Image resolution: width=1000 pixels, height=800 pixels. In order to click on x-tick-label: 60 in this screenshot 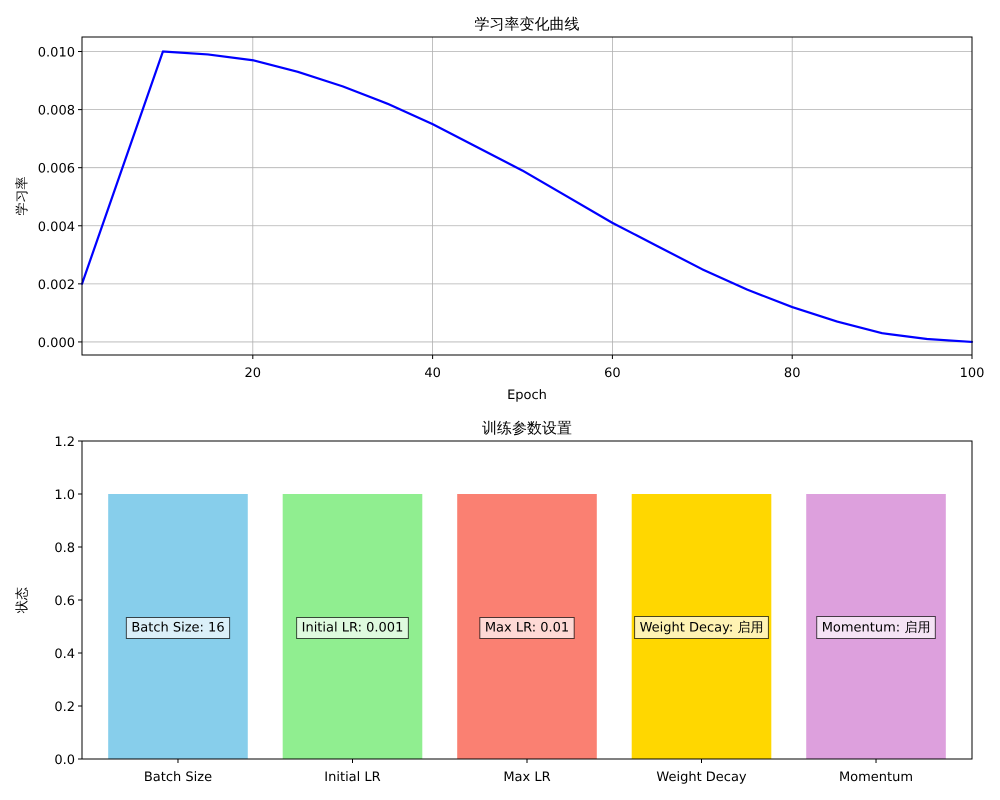, I will do `click(612, 373)`.